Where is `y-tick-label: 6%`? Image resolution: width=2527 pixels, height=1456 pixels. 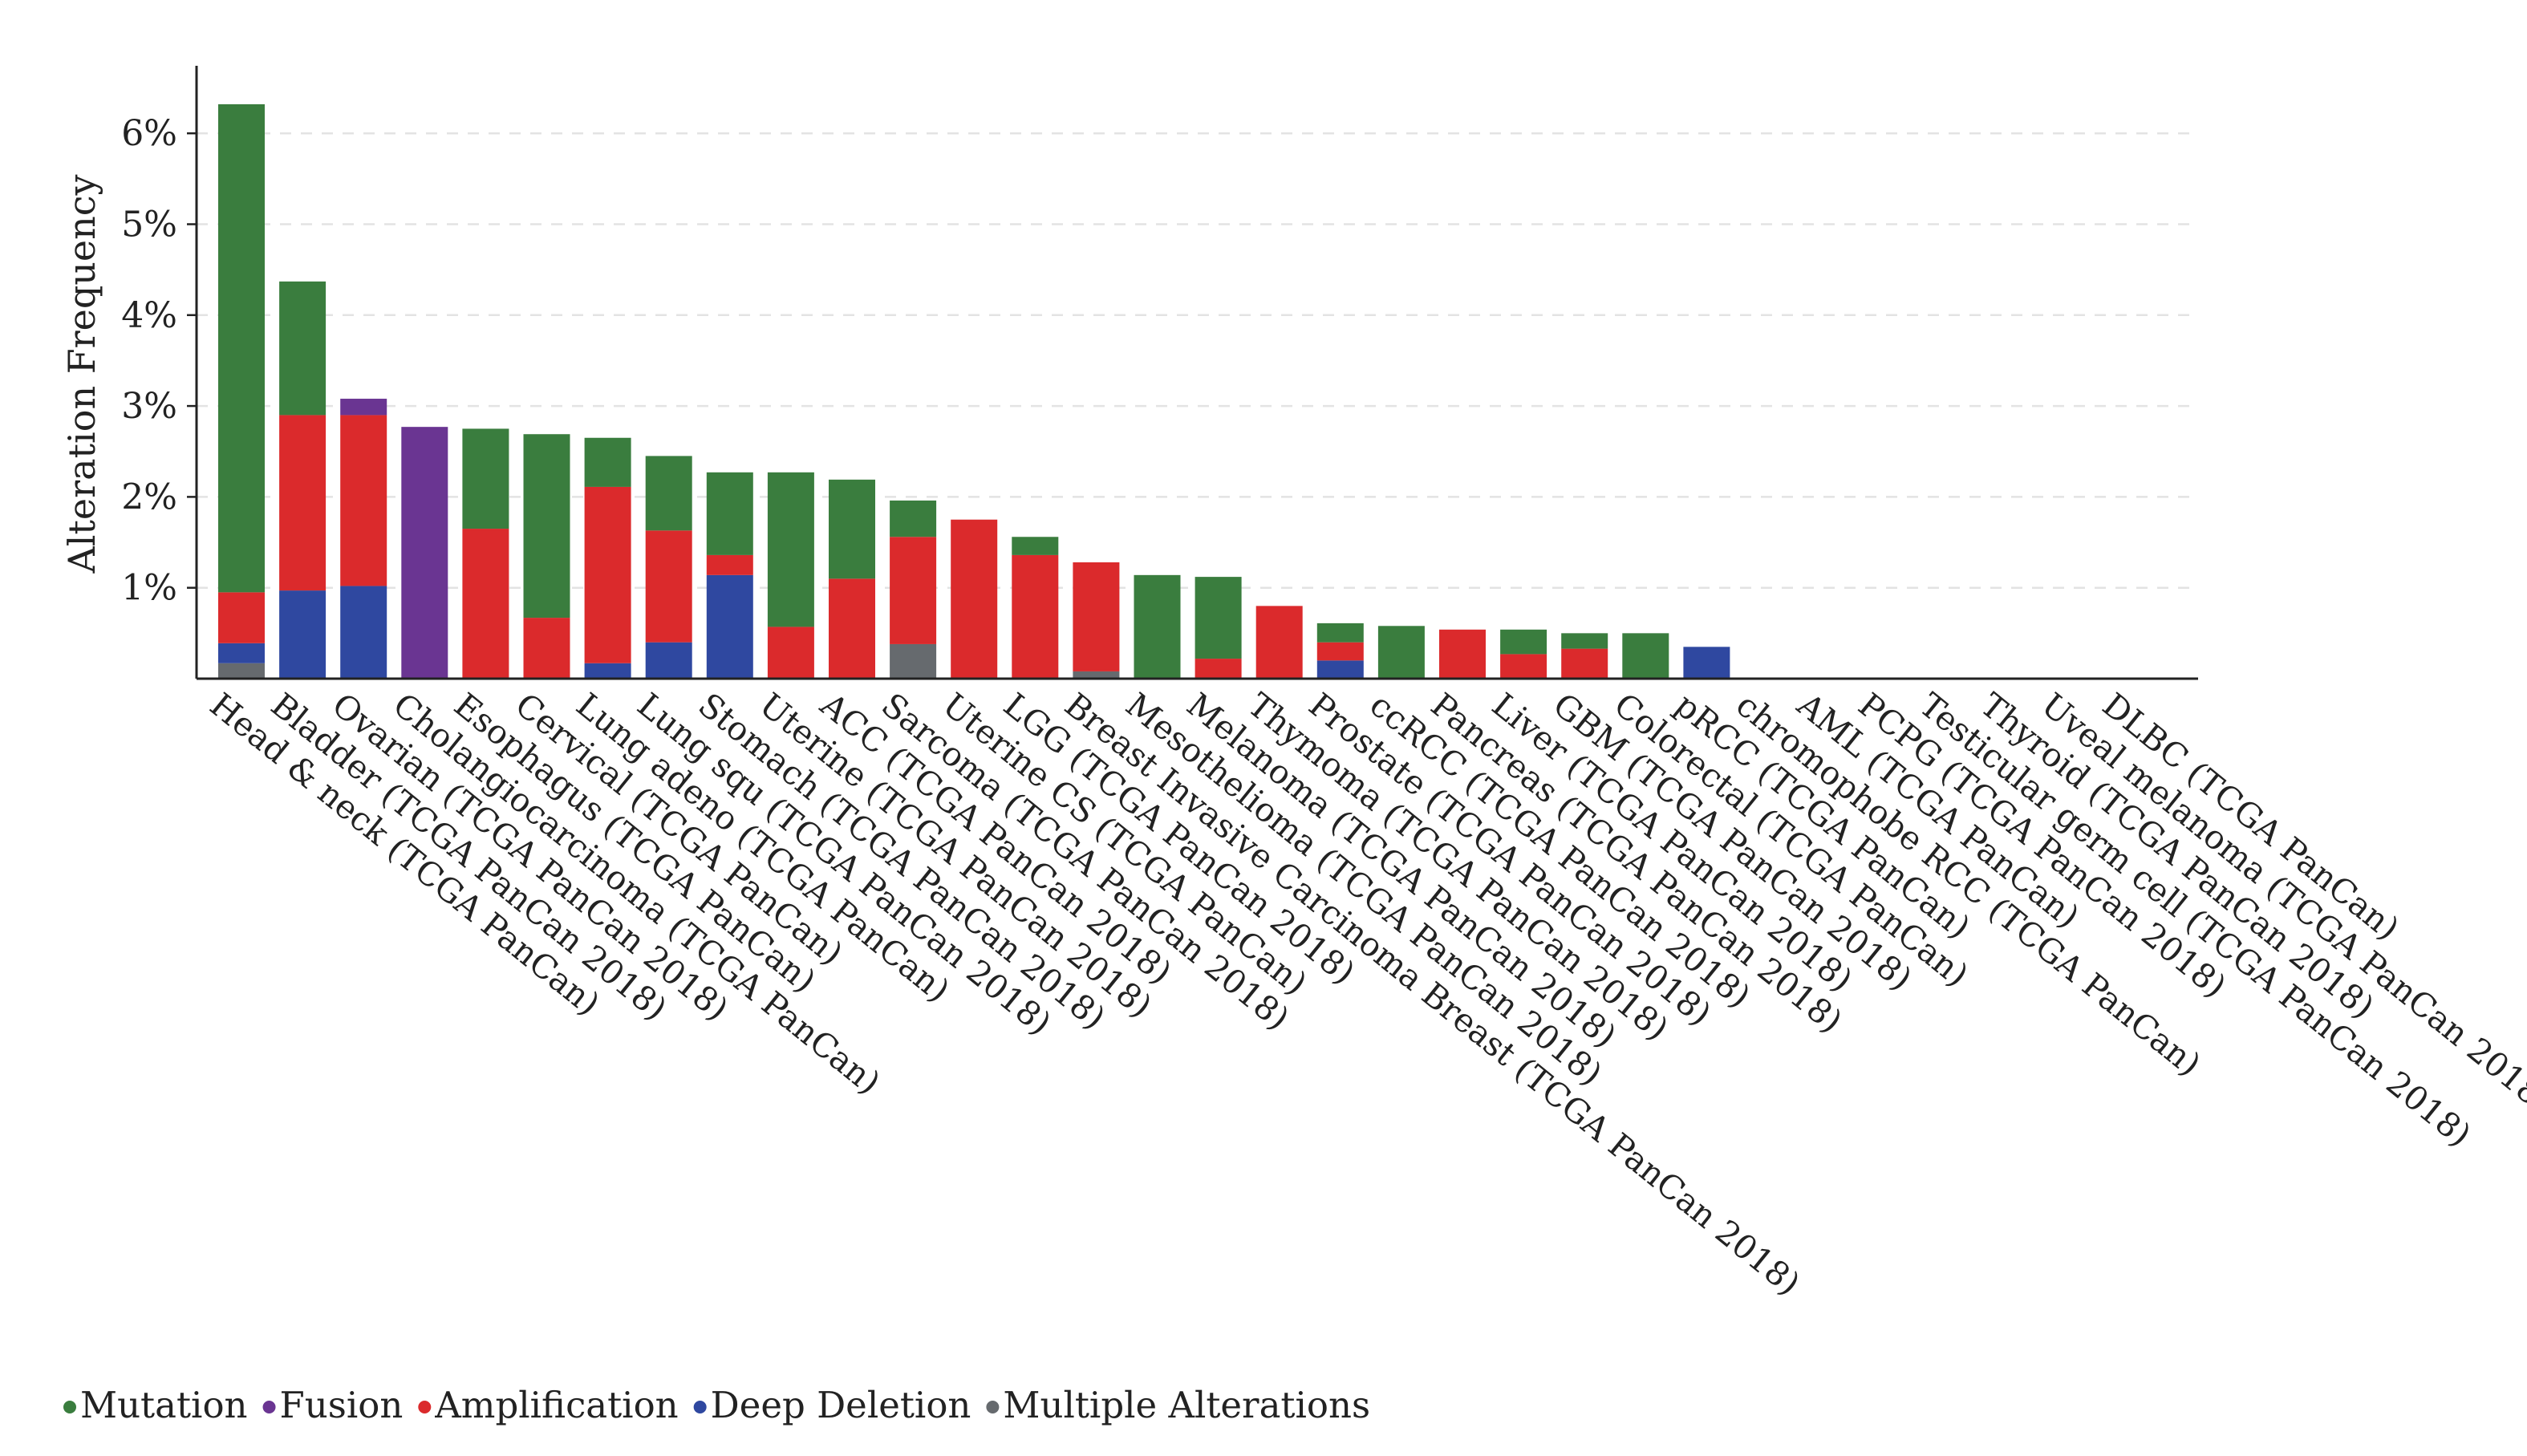 y-tick-label: 6% is located at coordinates (149, 133).